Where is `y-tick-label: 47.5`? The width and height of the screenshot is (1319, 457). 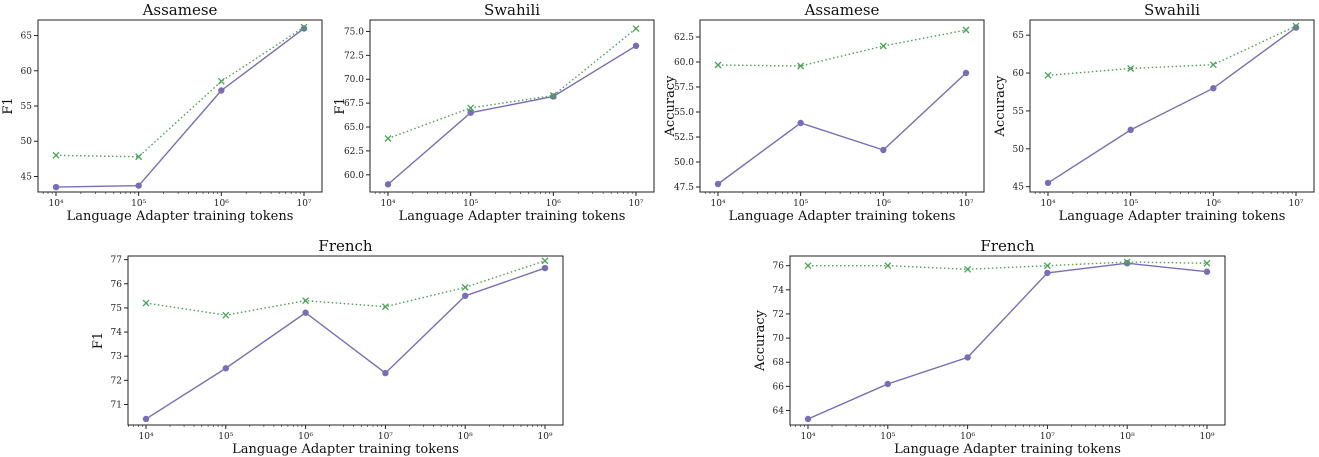
y-tick-label: 47.5 is located at coordinates (684, 188).